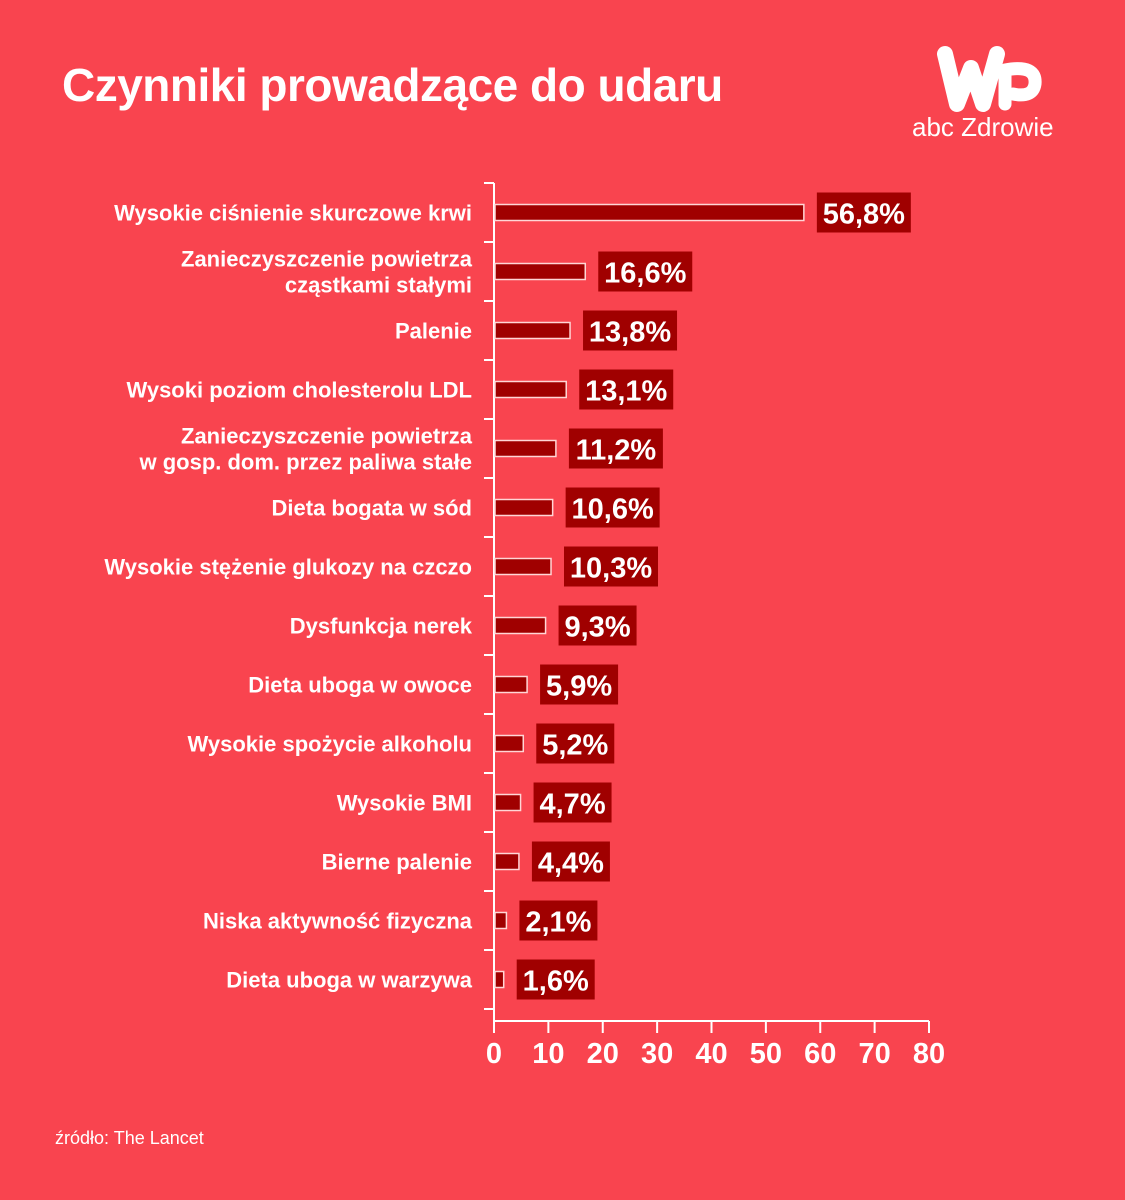 The height and width of the screenshot is (1200, 1125). I want to click on data-label: 4,4%, so click(571, 864).